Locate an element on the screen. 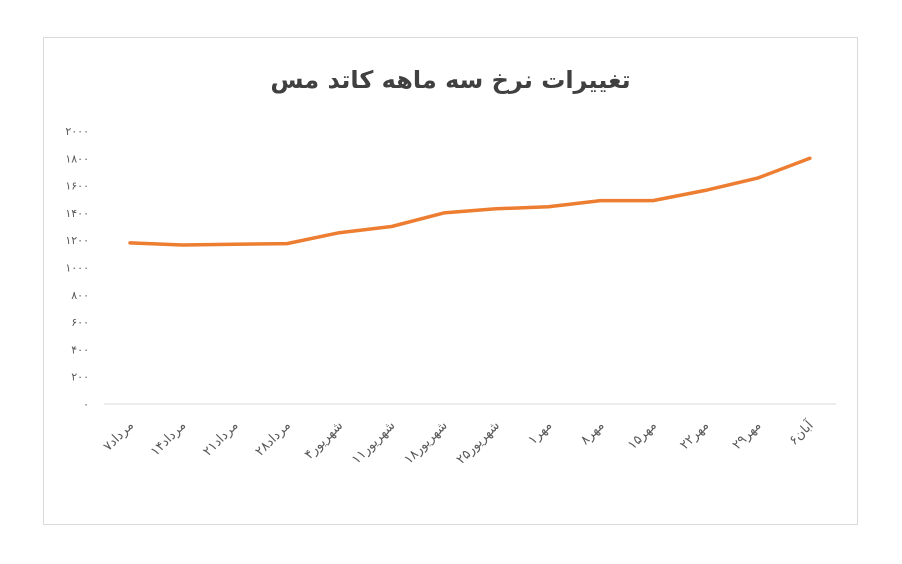  y-tick-label: ۱۶۰۰ is located at coordinates (77, 186).